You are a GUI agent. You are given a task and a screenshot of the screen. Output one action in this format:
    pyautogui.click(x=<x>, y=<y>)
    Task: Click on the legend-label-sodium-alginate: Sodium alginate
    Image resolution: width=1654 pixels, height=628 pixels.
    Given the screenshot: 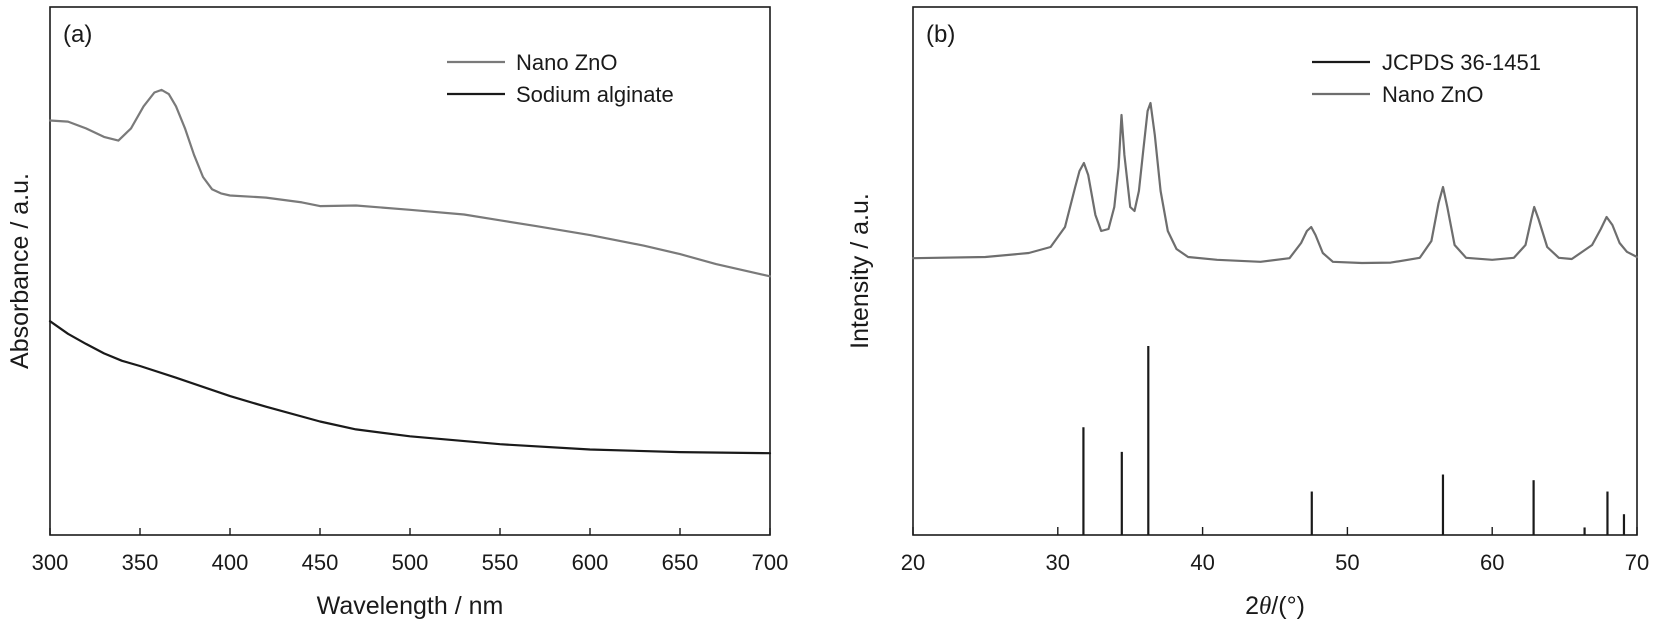 What is the action you would take?
    pyautogui.click(x=595, y=94)
    